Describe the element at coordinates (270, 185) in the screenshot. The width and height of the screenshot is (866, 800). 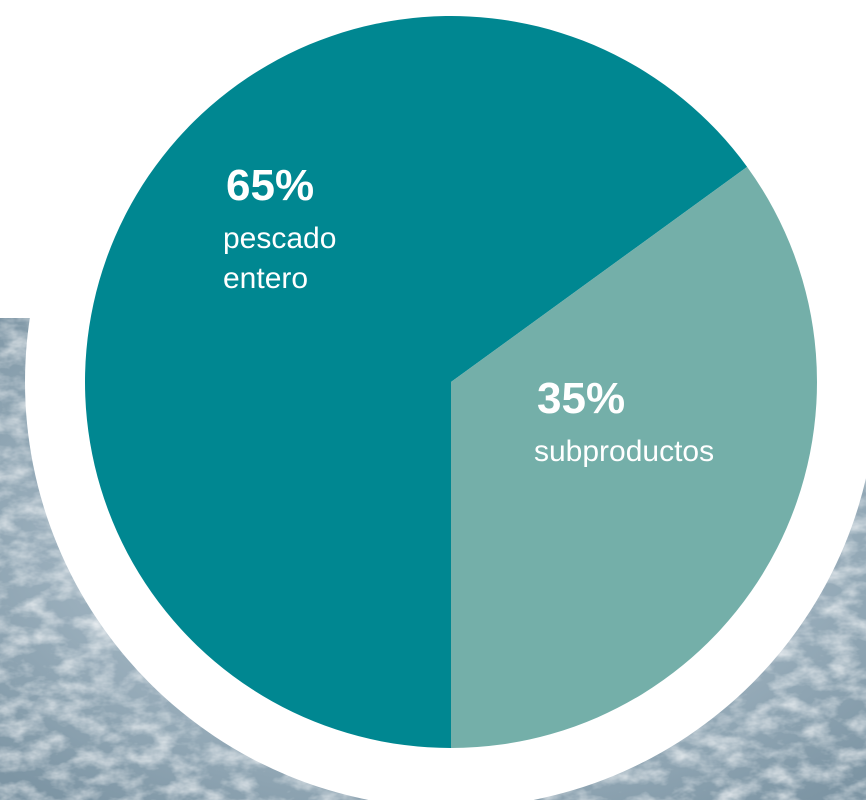
I see `slice-percent-label: 65%` at that location.